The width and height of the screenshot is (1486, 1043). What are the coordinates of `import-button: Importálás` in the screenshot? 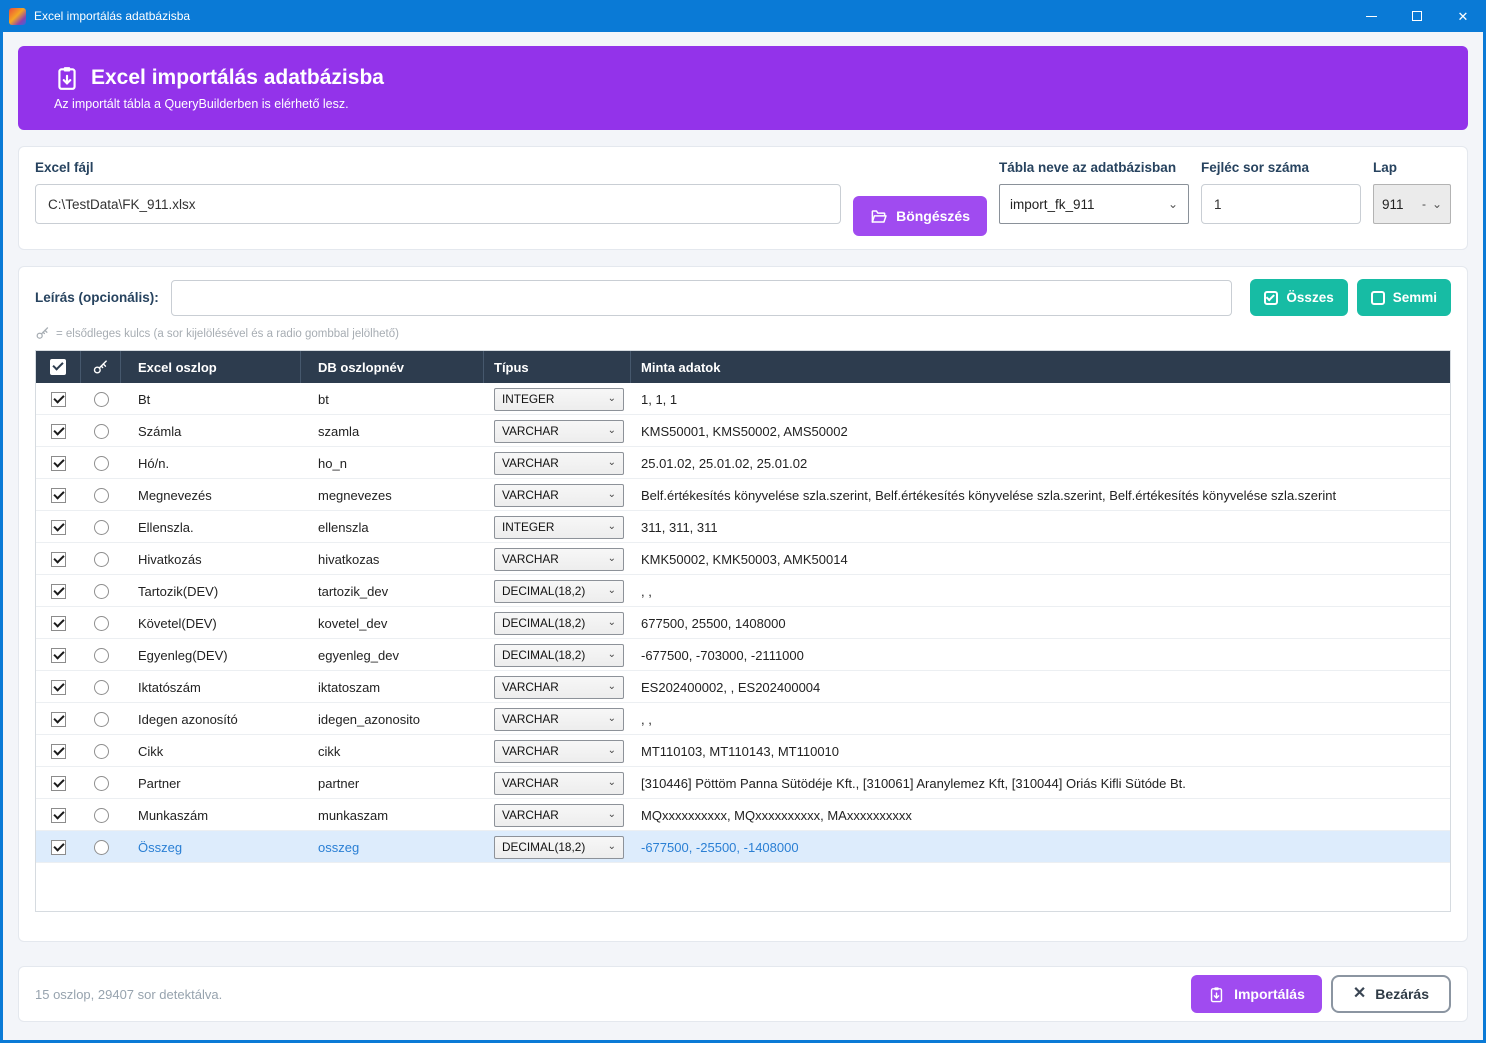 It's located at (1256, 994).